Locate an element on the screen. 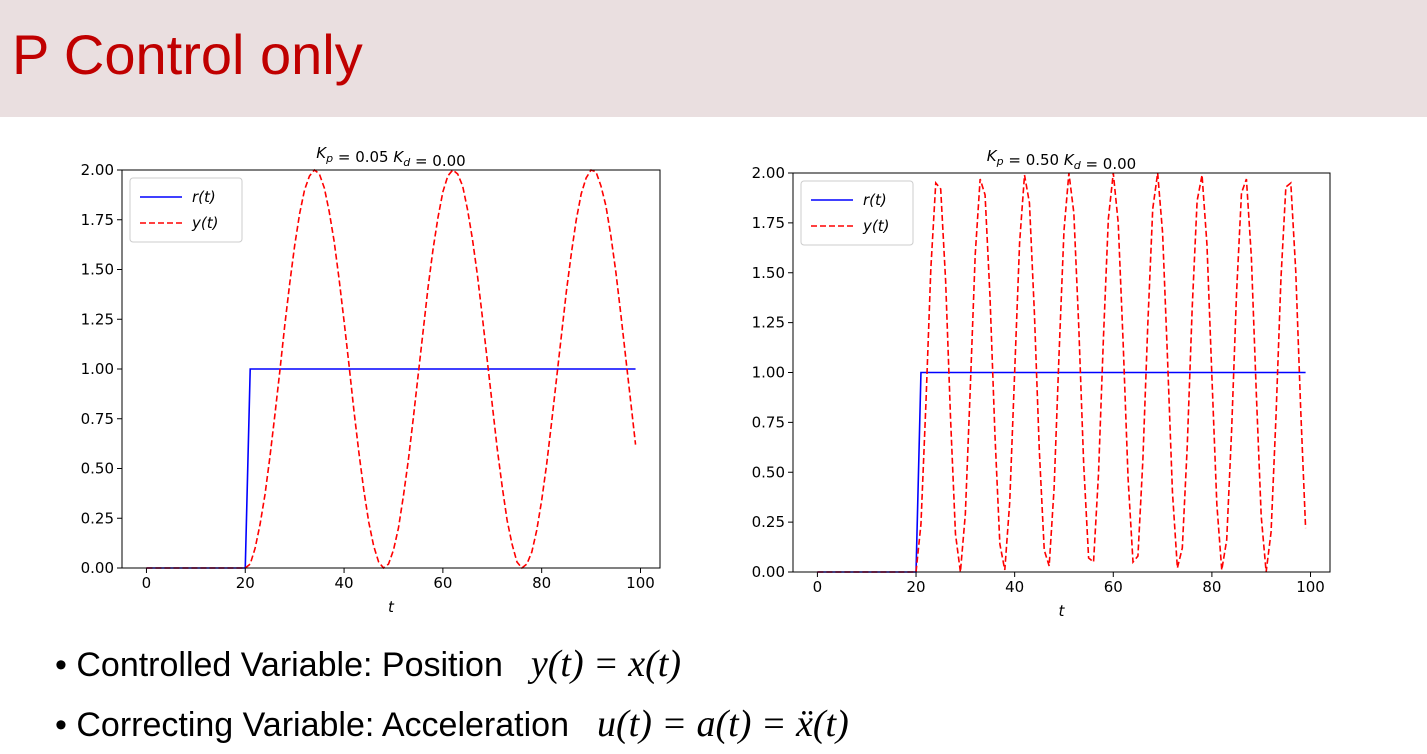  slide-title: P Control only is located at coordinates (187, 54).